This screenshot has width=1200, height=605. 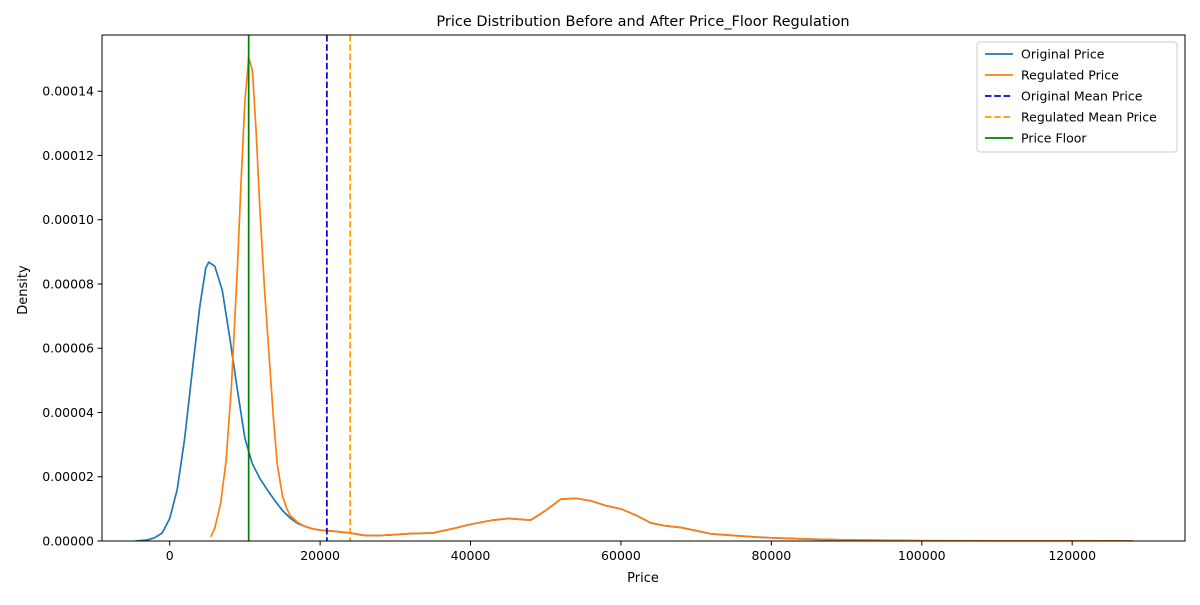 I want to click on legend-label-regulated-price: Regulated Price, so click(x=1070, y=75).